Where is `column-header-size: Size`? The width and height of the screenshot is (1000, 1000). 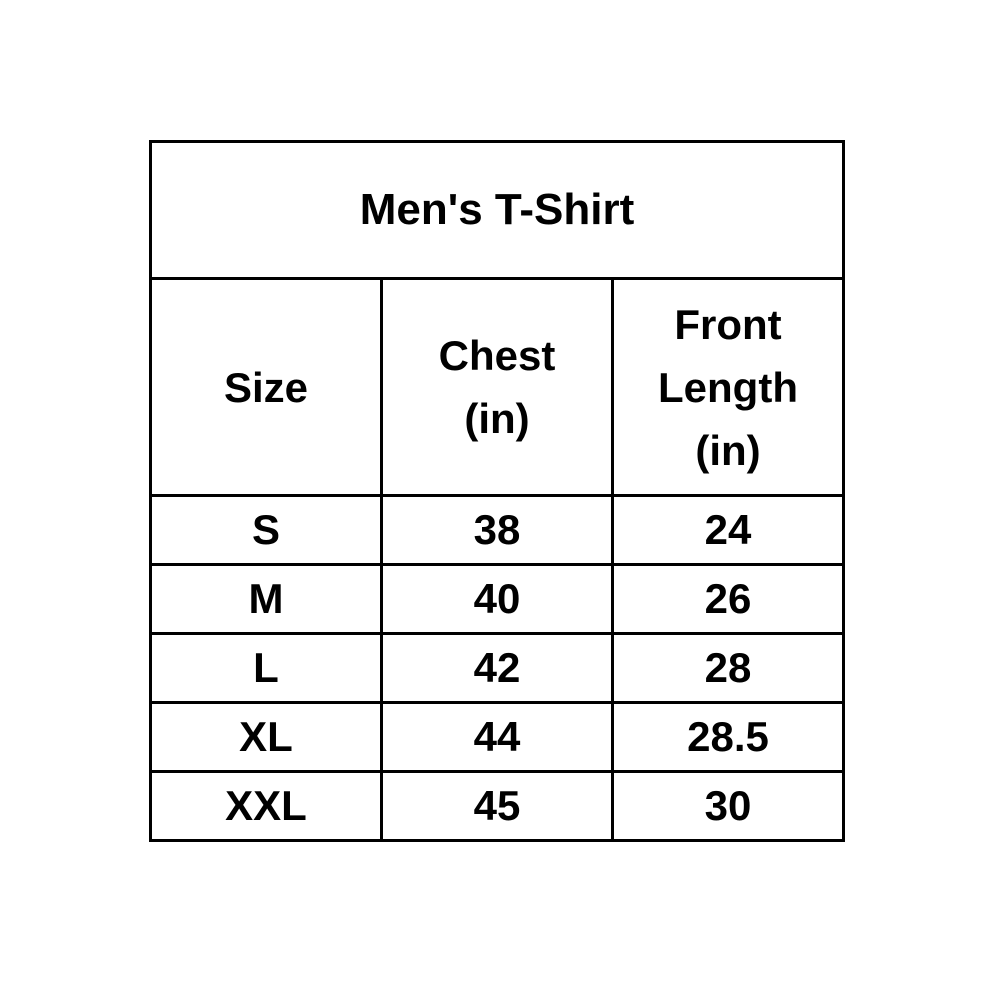 column-header-size: Size is located at coordinates (266, 387).